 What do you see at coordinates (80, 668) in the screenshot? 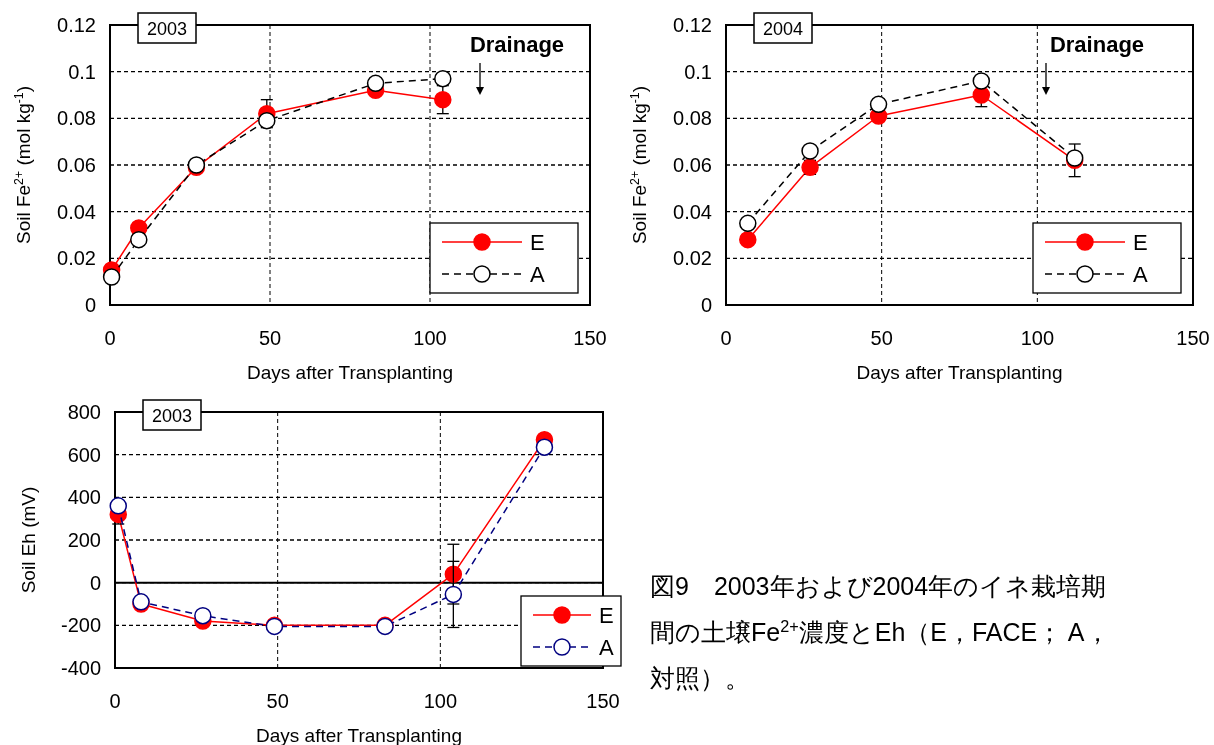
I see `y-tick-label: -400` at bounding box center [80, 668].